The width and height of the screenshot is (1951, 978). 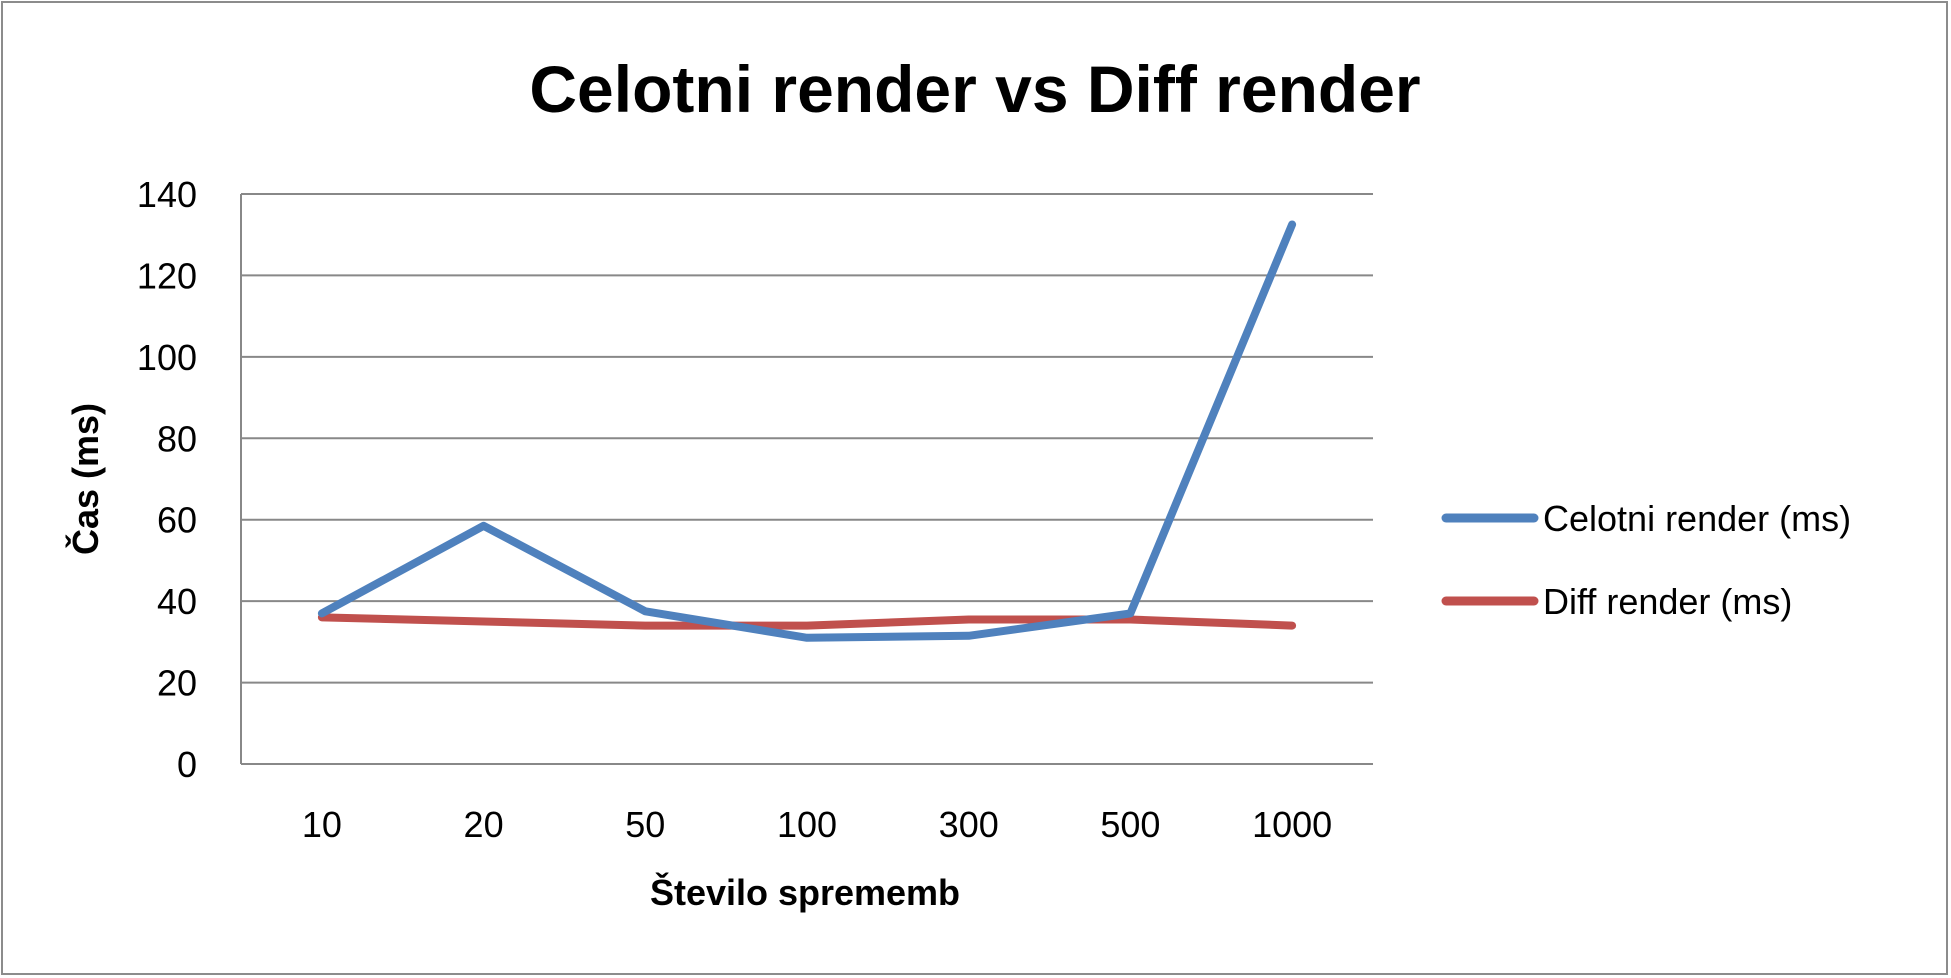 I want to click on x-axis-ticks: 10 20 50 100 300 500 1000, so click(x=817, y=824).